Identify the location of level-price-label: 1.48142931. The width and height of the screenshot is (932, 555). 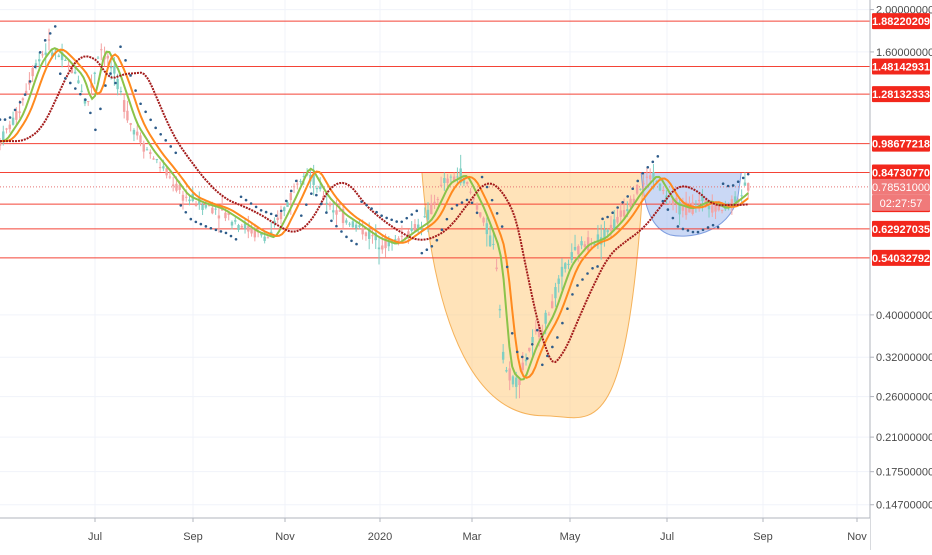
(901, 68).